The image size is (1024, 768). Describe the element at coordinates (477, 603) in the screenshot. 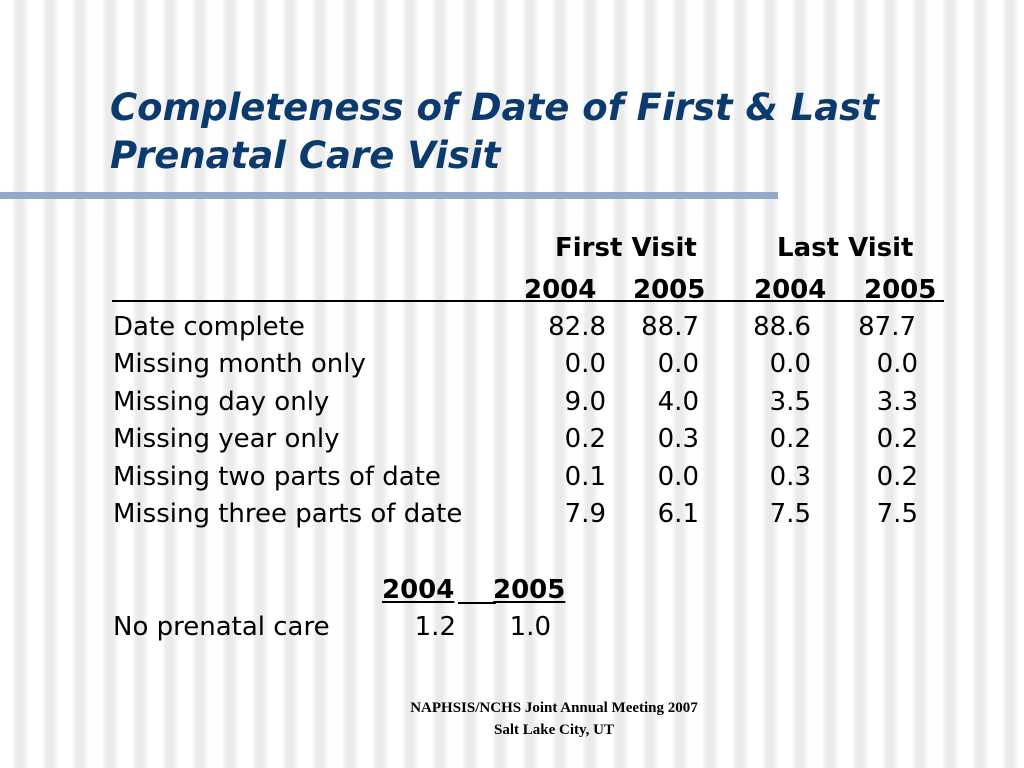

I see `no-care-header-rule` at that location.